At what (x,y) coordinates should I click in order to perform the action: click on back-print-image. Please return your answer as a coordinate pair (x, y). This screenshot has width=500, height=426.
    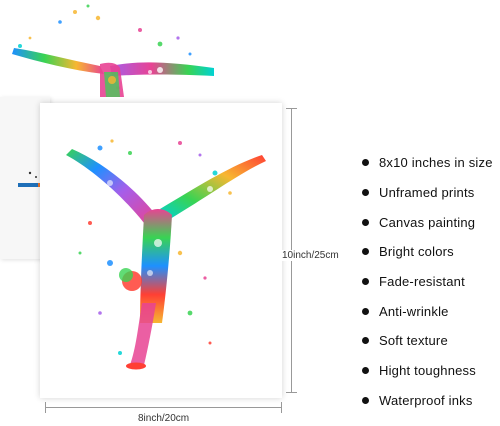
    Looking at the image, I should click on (116, 48).